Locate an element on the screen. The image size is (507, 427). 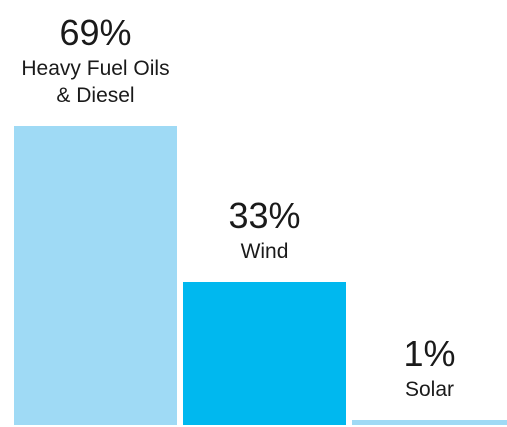
bar-value-label-2: 33% is located at coordinates (264, 215).